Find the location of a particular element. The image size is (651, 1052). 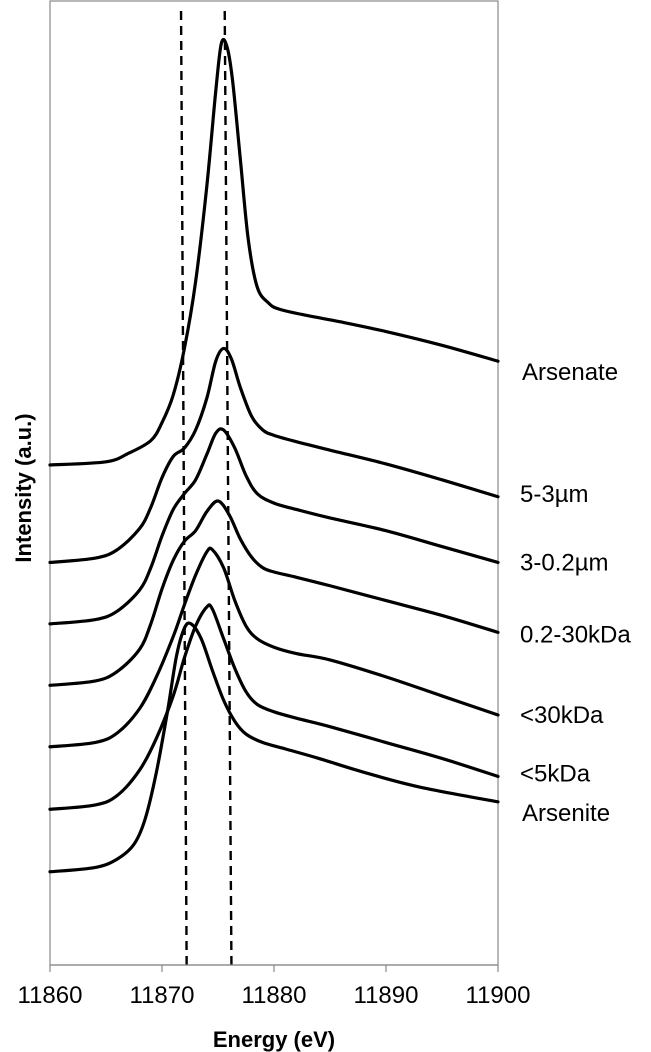

x-tick-label-4: 11890 is located at coordinates (386, 995).